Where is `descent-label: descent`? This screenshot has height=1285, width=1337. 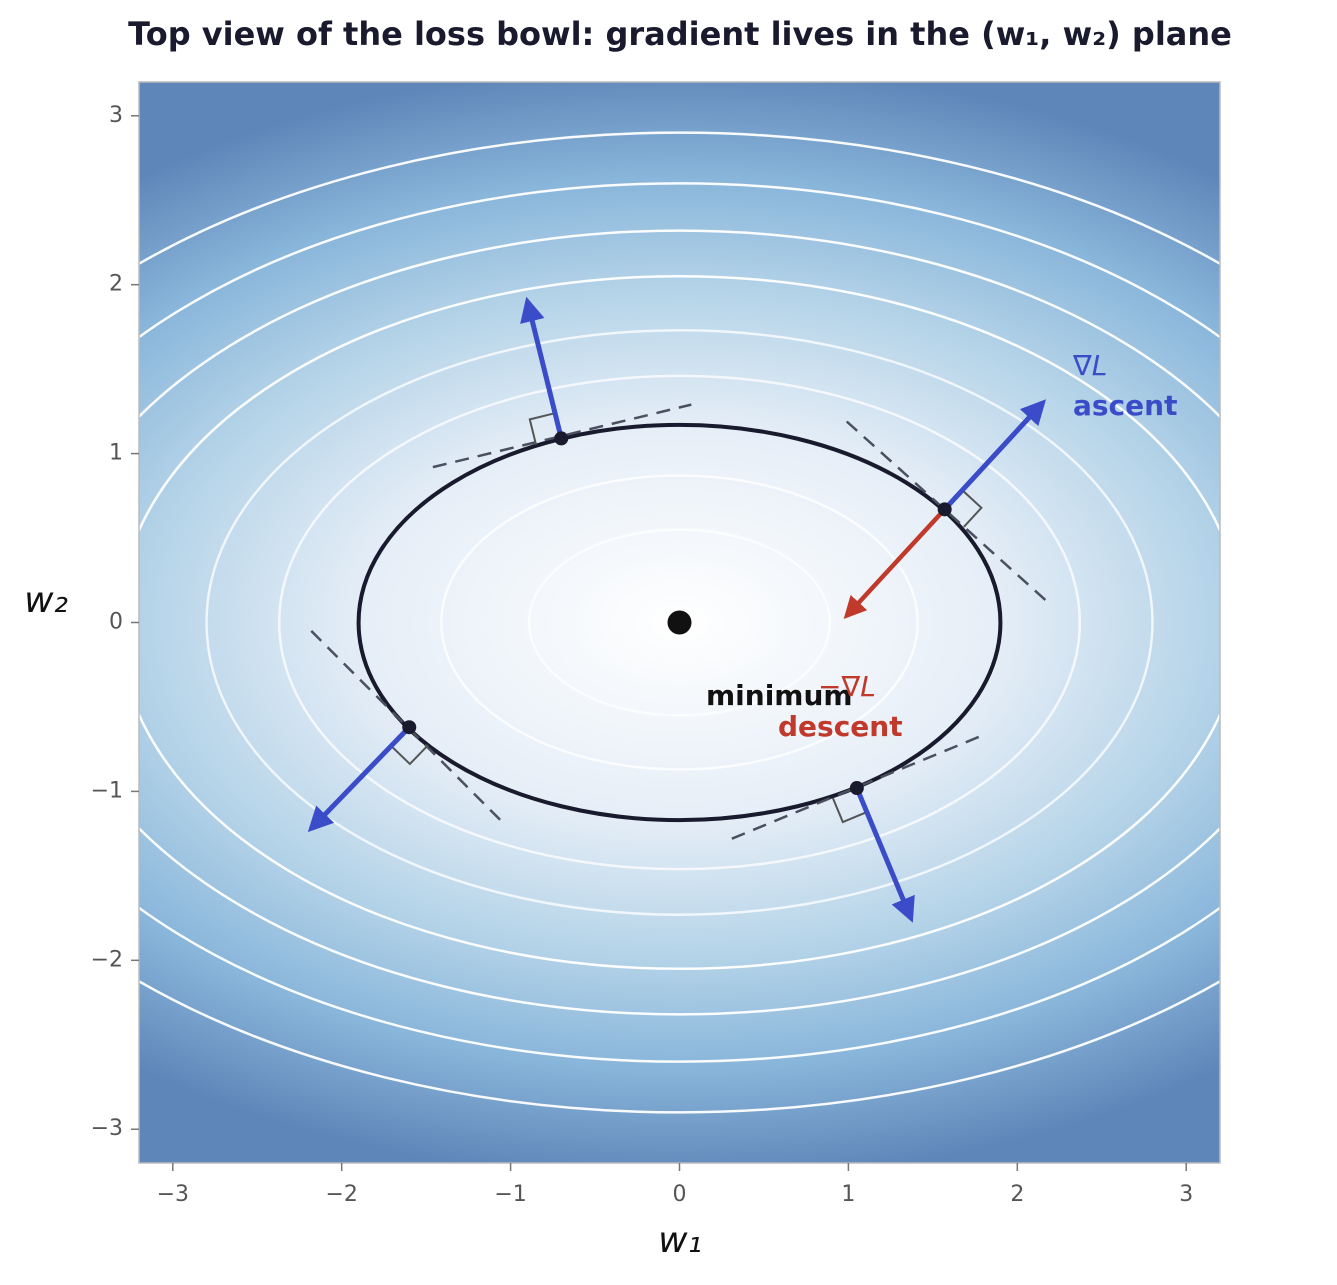
descent-label: descent is located at coordinates (840, 726).